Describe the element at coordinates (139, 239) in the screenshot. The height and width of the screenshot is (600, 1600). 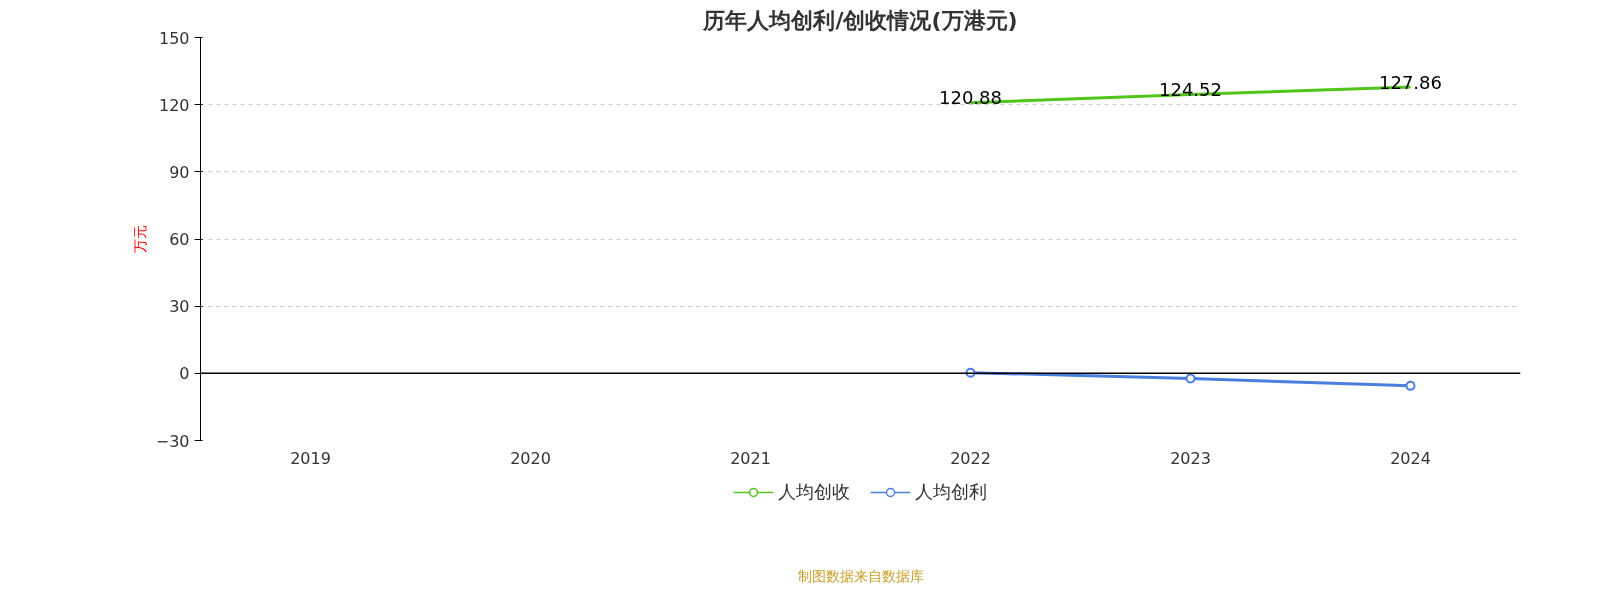
I see `y-axis-title: 万元` at that location.